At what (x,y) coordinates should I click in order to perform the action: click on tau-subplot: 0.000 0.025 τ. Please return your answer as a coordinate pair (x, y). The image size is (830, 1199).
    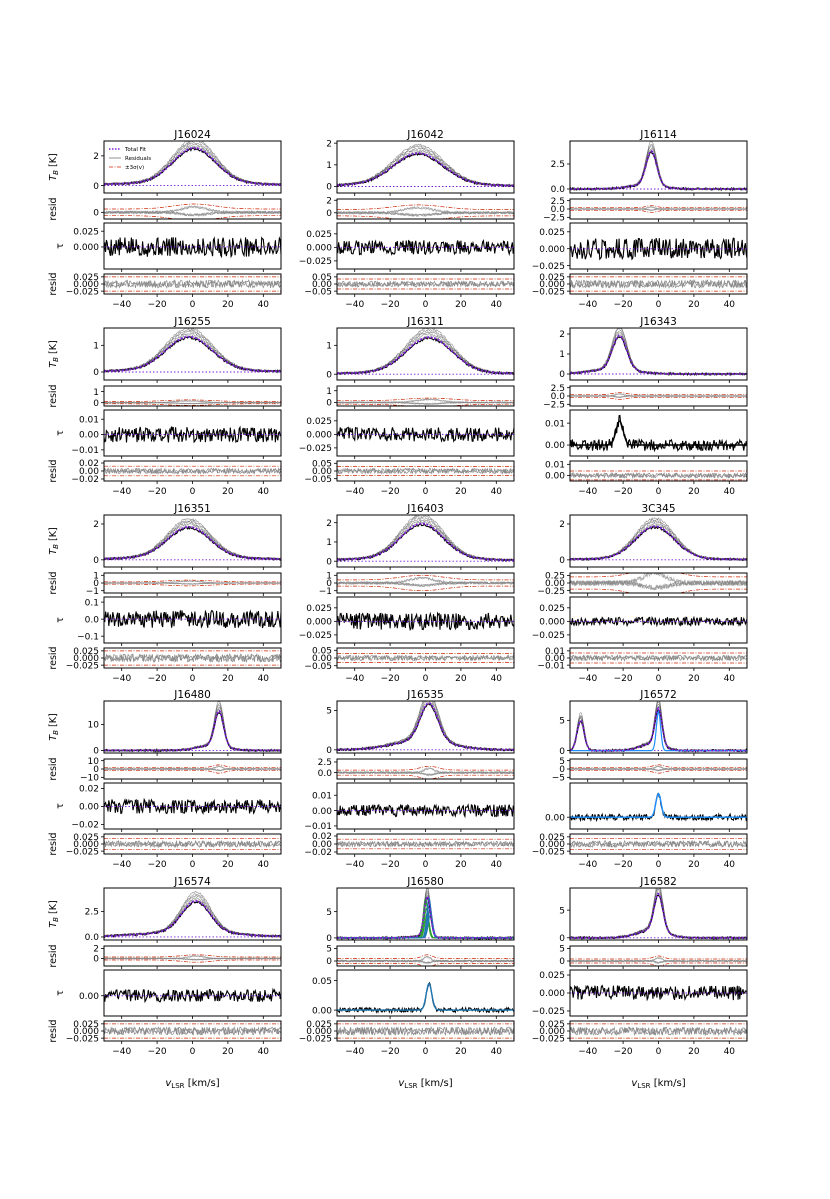
    Looking at the image, I should click on (168, 247).